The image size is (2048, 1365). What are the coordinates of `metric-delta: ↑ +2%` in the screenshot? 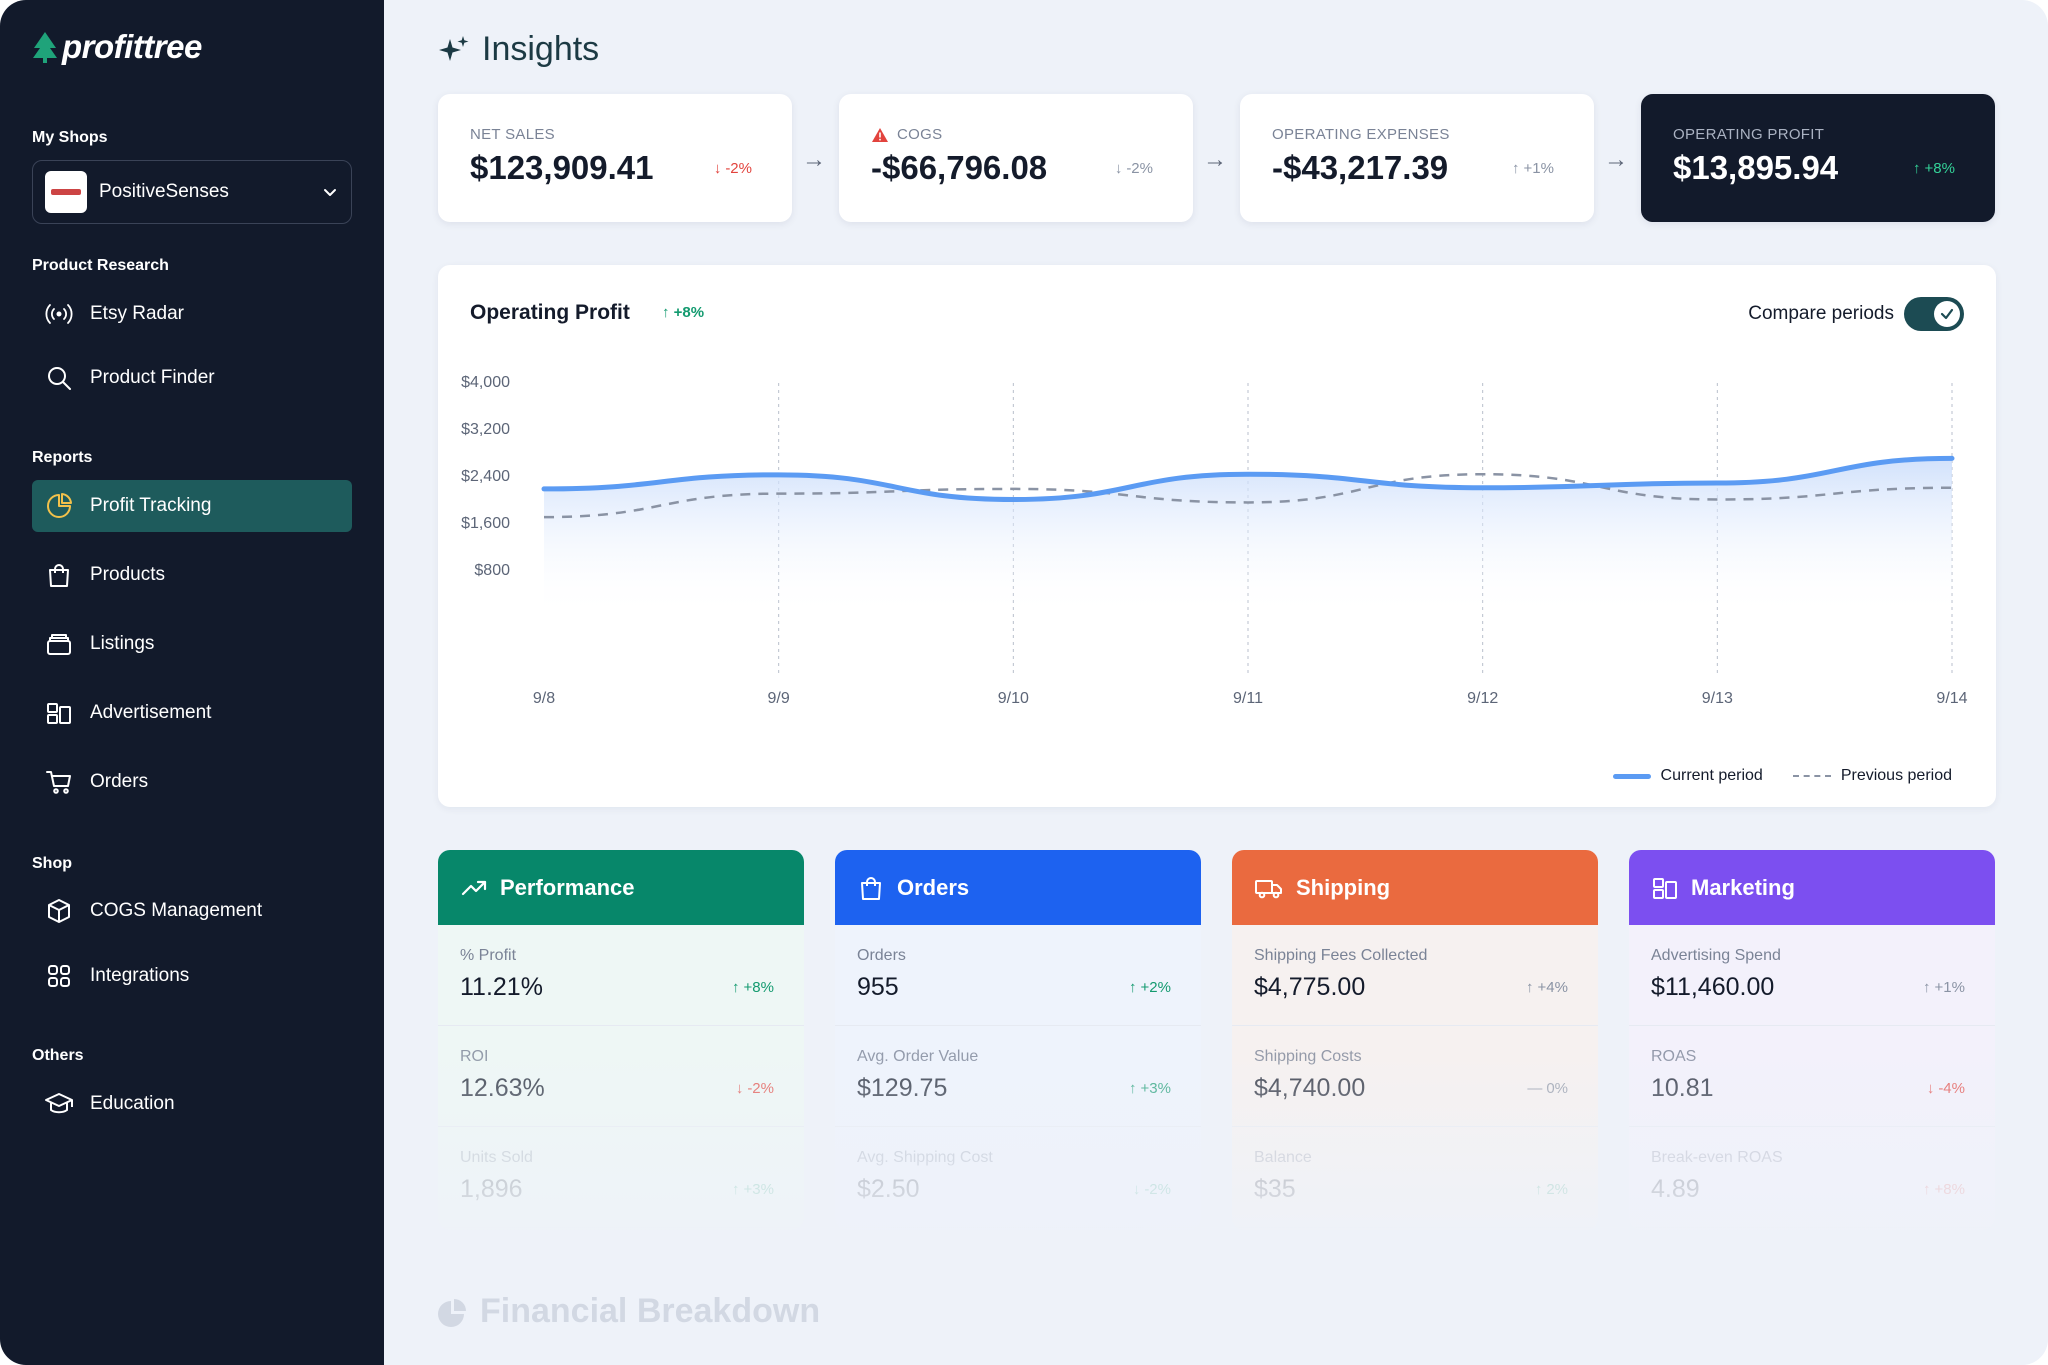 It's located at (1150, 987).